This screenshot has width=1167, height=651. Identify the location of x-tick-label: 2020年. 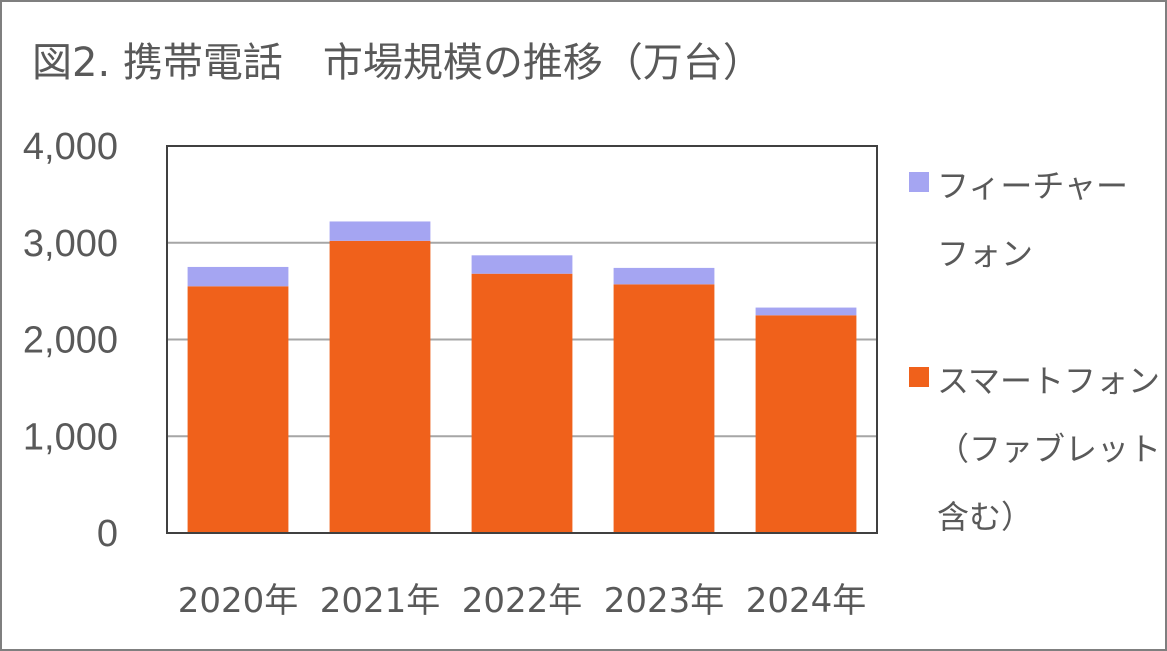
(238, 601).